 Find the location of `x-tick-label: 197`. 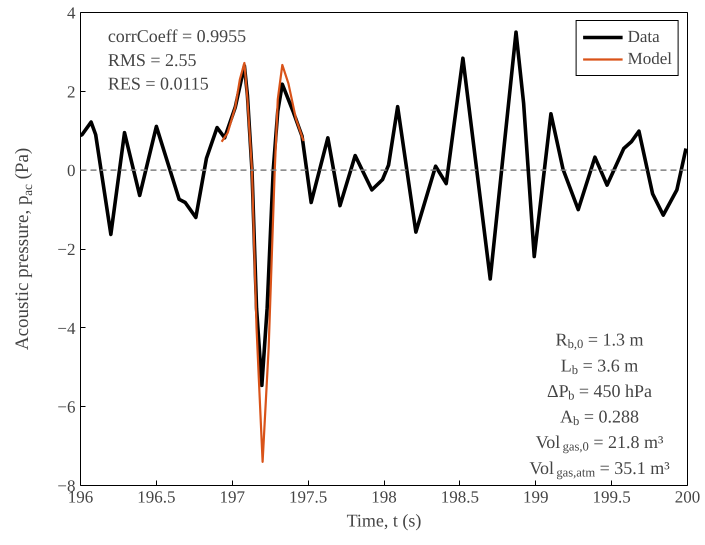

x-tick-label: 197 is located at coordinates (233, 497).